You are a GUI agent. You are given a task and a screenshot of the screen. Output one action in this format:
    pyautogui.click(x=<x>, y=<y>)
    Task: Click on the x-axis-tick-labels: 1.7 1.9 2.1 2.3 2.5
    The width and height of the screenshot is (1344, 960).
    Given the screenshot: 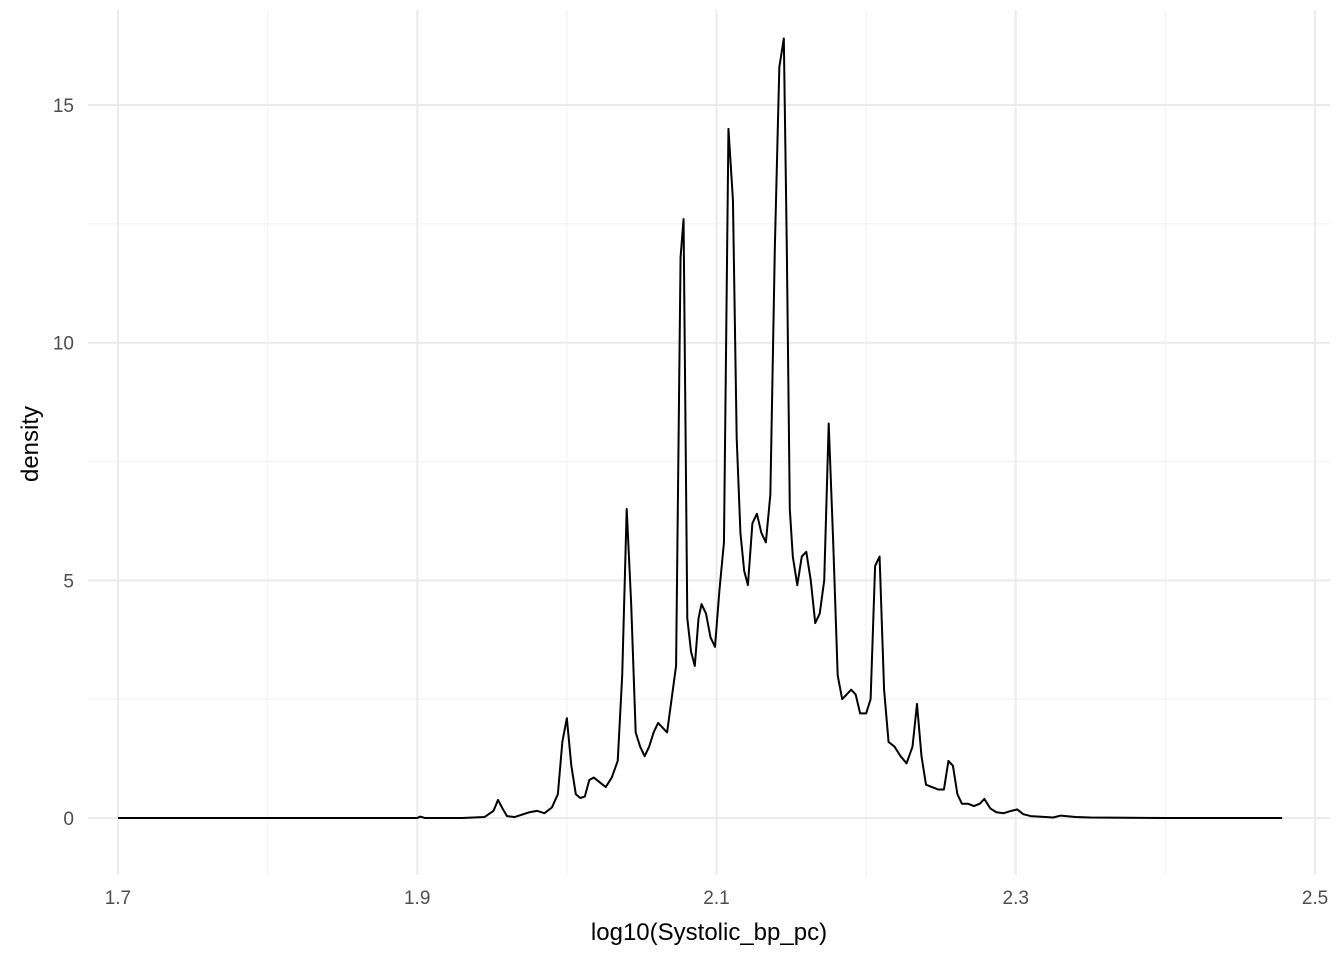 What is the action you would take?
    pyautogui.click(x=717, y=898)
    